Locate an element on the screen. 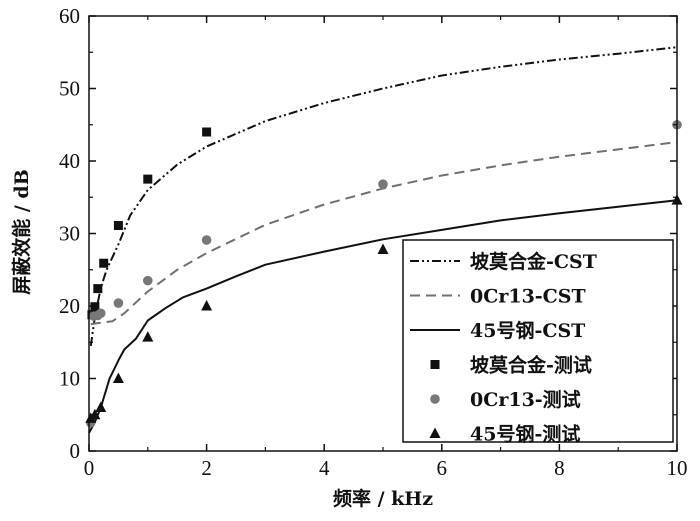  y-tick-label-0: 0 is located at coordinates (75, 451).